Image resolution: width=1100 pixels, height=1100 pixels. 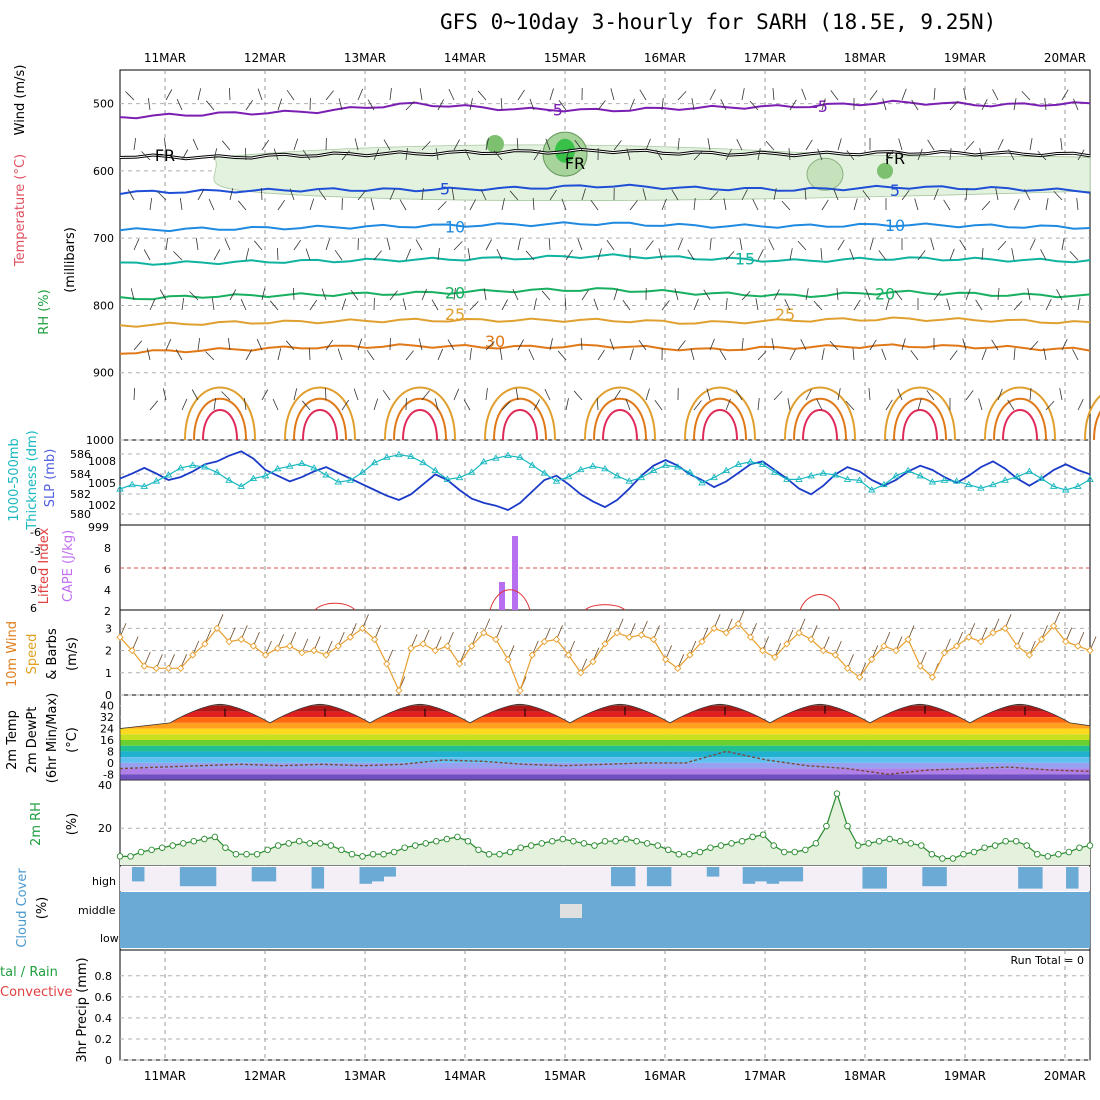 What do you see at coordinates (42, 908) in the screenshot?
I see `ylabel-cloudpct: (%)` at bounding box center [42, 908].